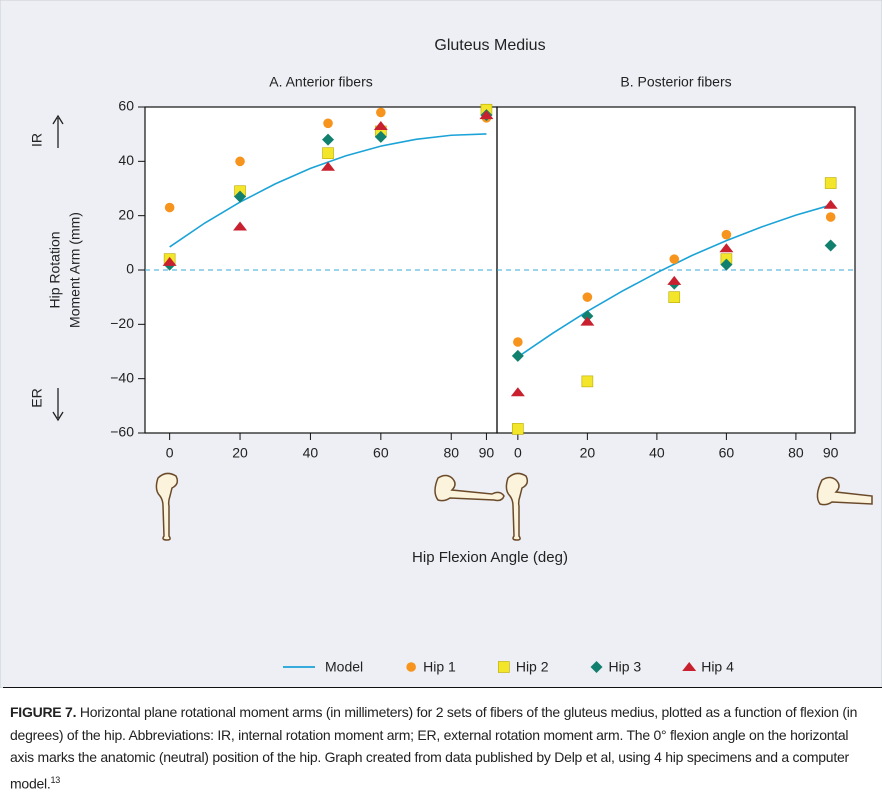  I want to click on er-label: ER, so click(37, 397).